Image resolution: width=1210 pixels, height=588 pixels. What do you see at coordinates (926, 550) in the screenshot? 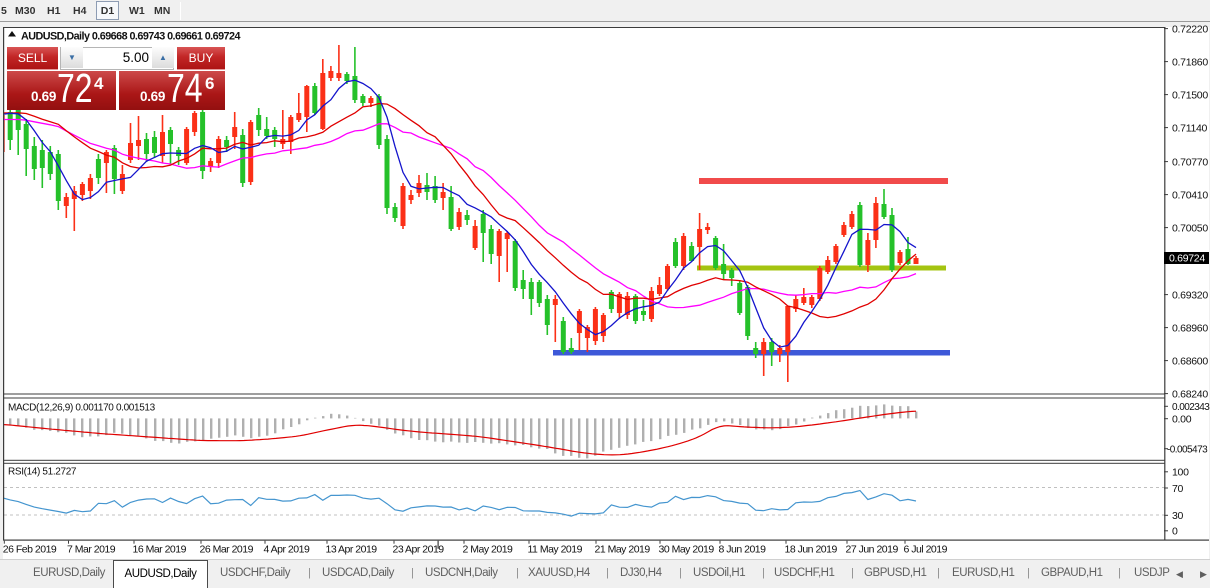
I see `svg-text: 6 Jul 2019` at bounding box center [926, 550].